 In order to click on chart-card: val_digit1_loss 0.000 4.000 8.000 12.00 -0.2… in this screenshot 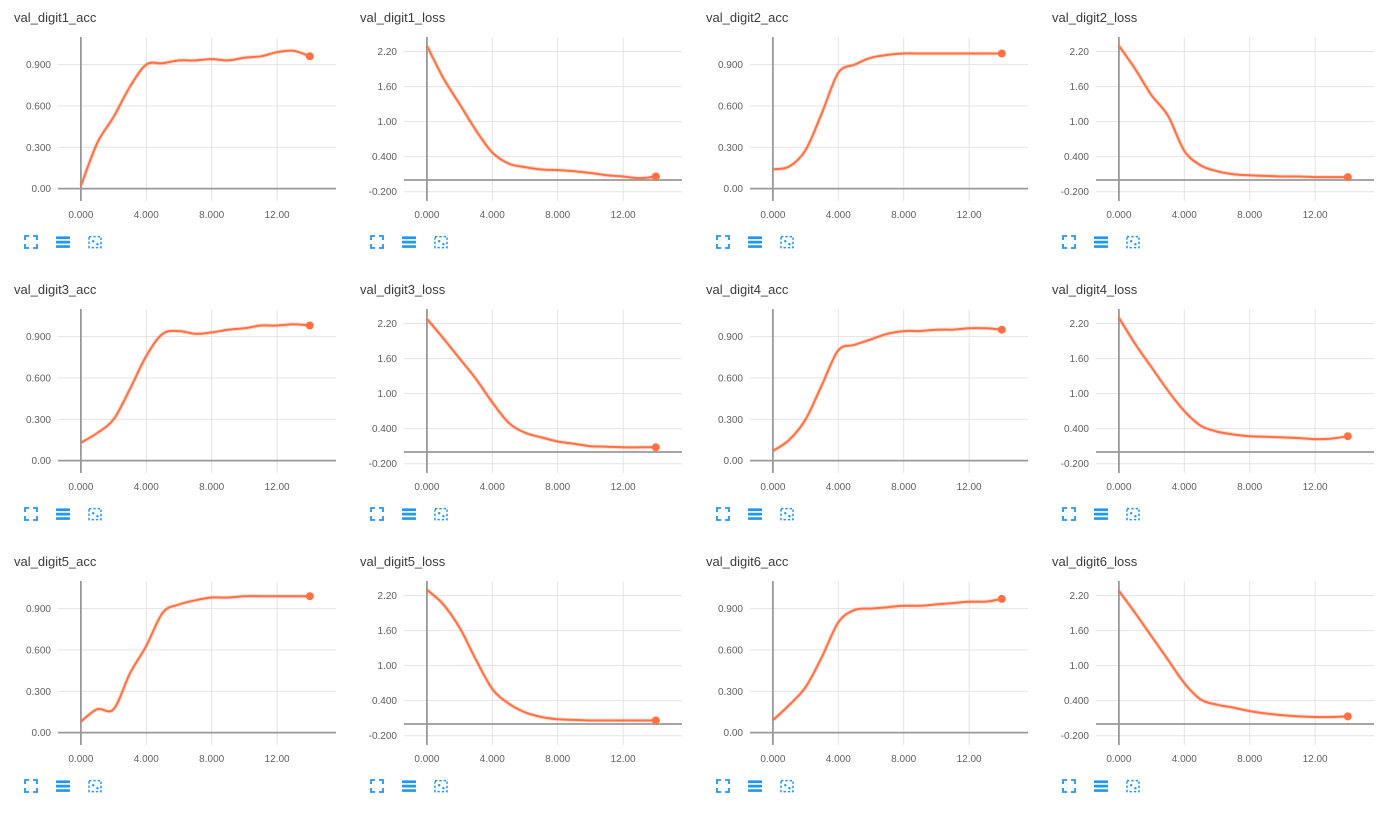, I will do `click(519, 136)`.